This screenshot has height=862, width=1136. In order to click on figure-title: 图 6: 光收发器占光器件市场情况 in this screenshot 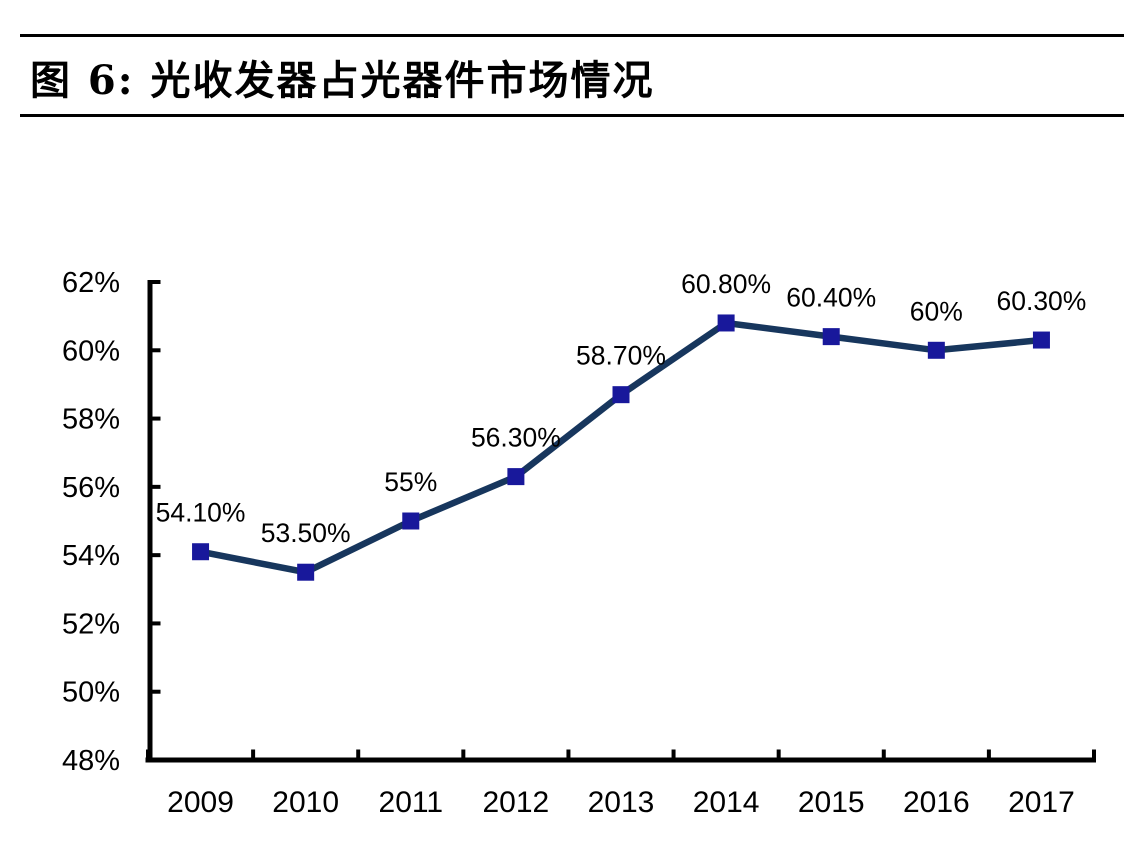, I will do `click(342, 80)`.